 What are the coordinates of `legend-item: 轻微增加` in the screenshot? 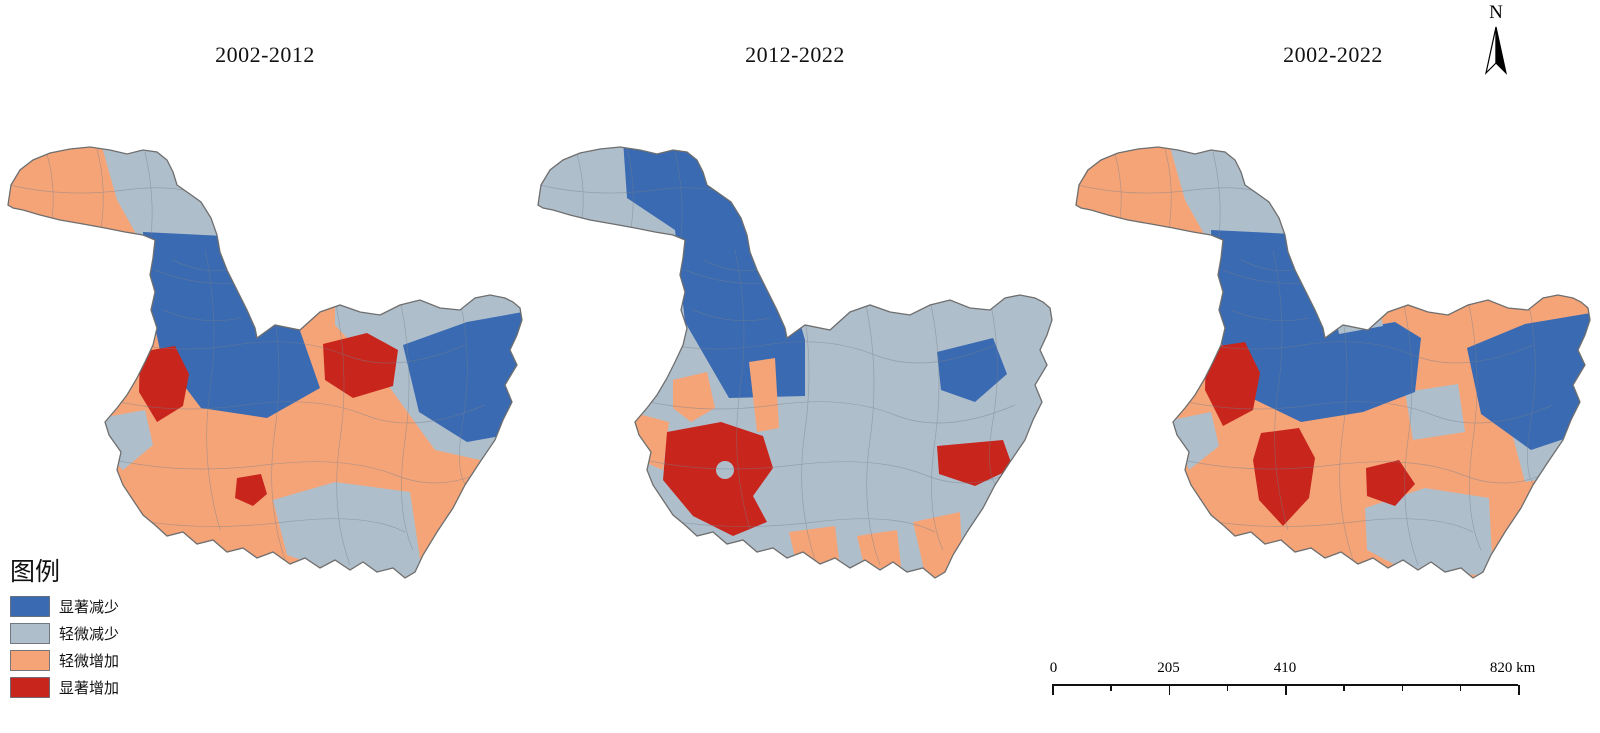 It's located at (64, 660).